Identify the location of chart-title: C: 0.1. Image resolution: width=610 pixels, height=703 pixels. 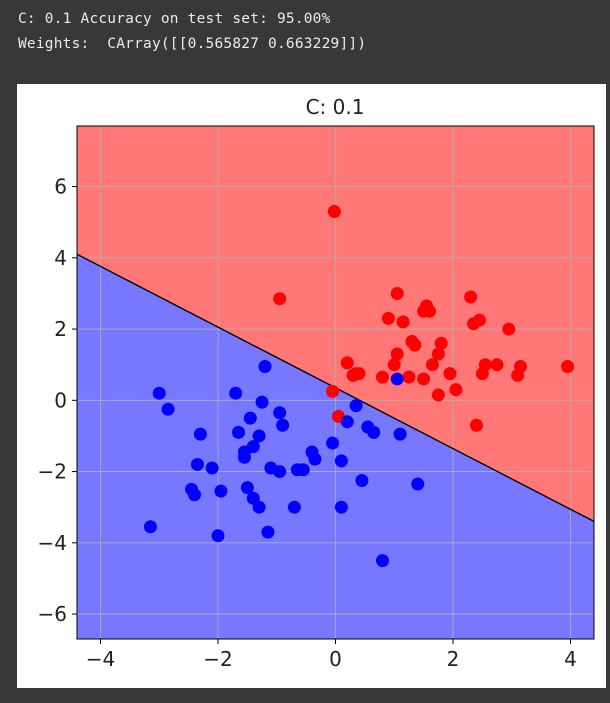
(335, 107).